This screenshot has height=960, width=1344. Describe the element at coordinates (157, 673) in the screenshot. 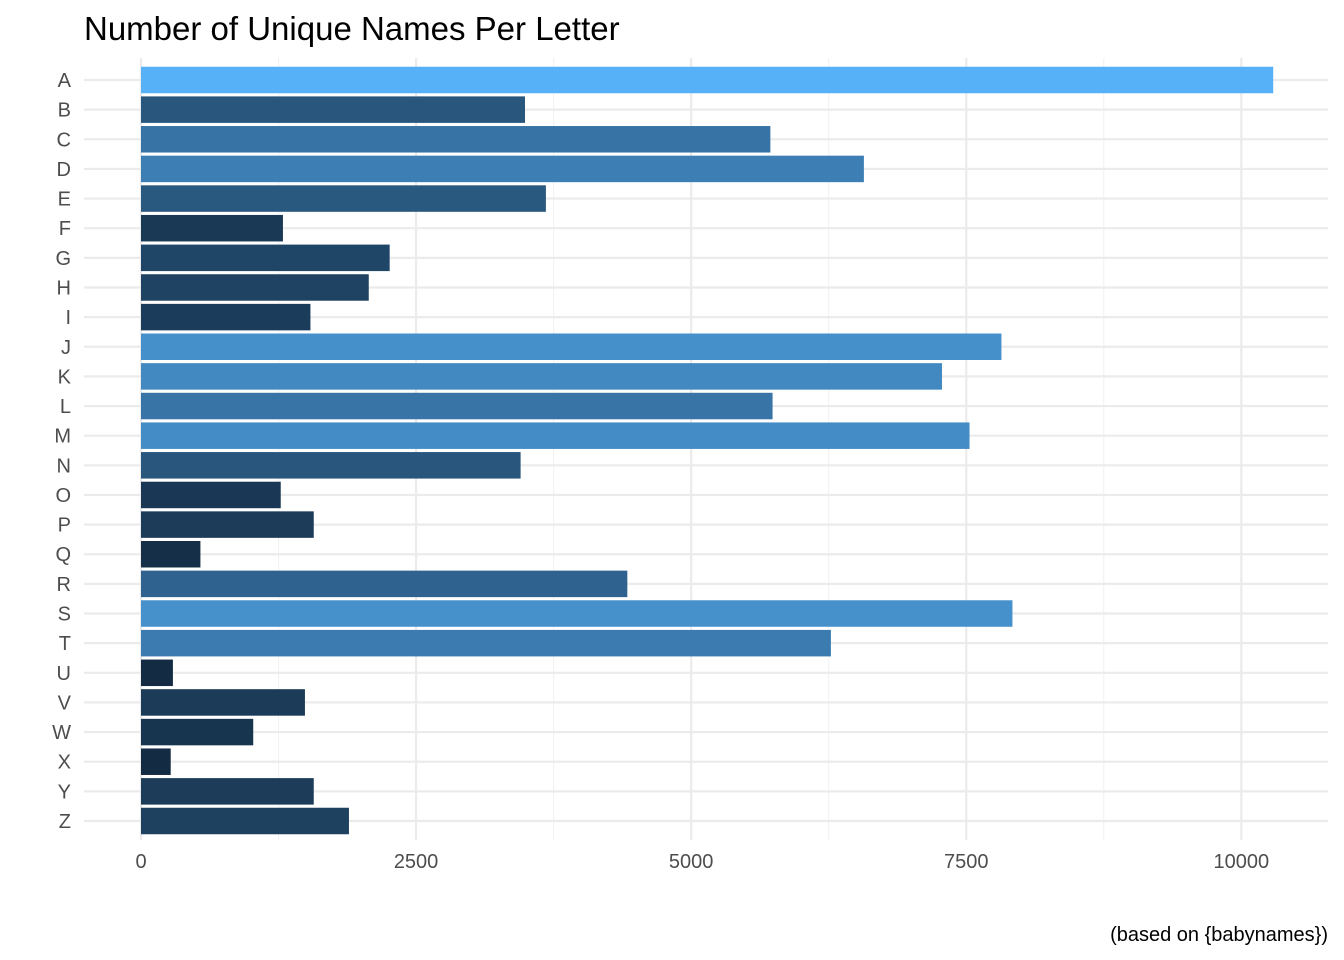

I see `bar-u` at that location.